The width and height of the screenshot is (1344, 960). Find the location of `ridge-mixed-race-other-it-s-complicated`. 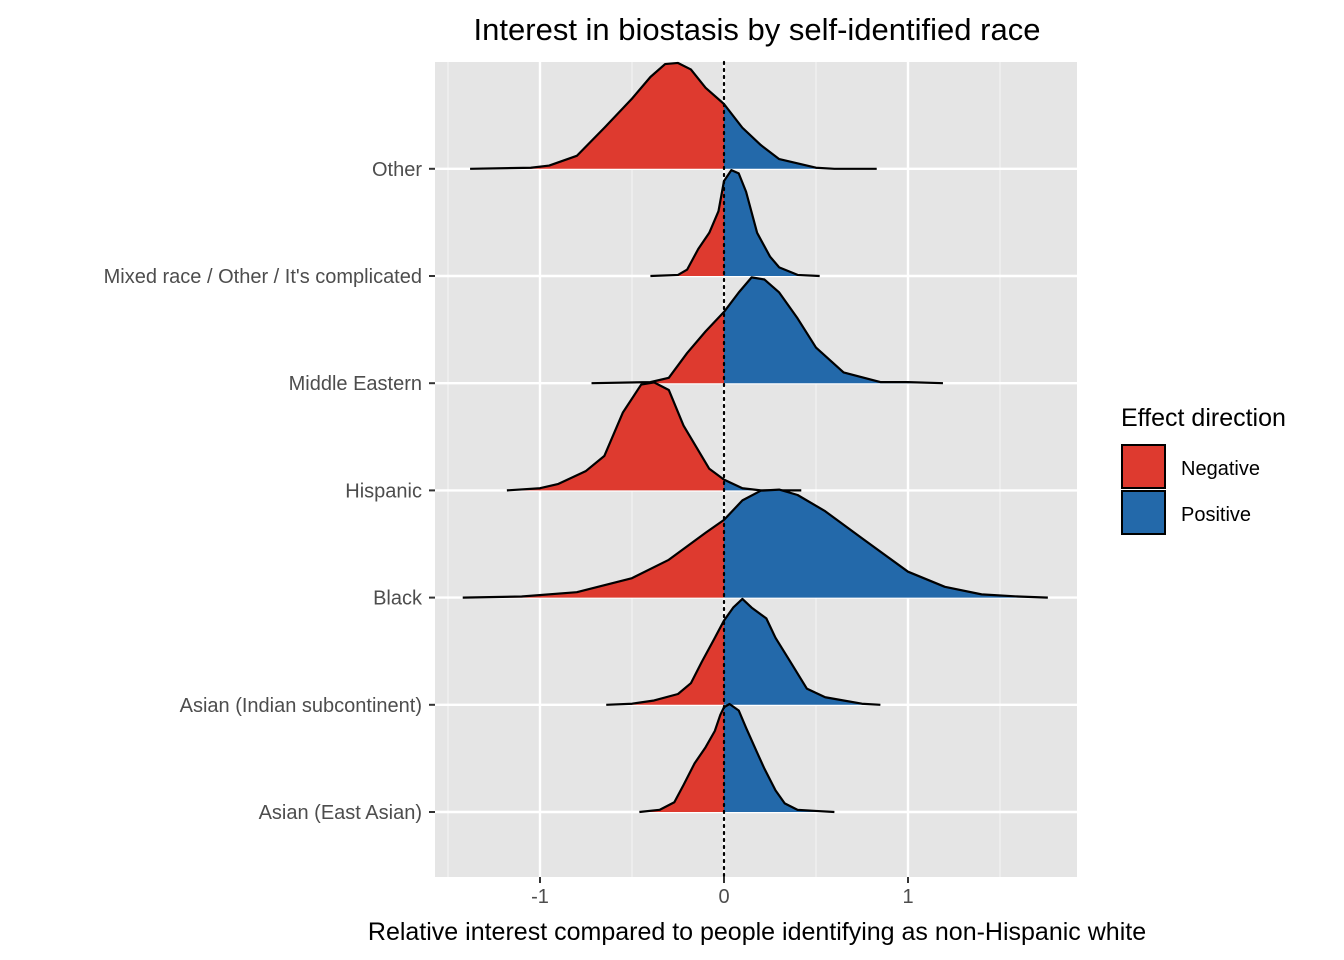

ridge-mixed-race-other-it-s-complicated is located at coordinates (735, 223).